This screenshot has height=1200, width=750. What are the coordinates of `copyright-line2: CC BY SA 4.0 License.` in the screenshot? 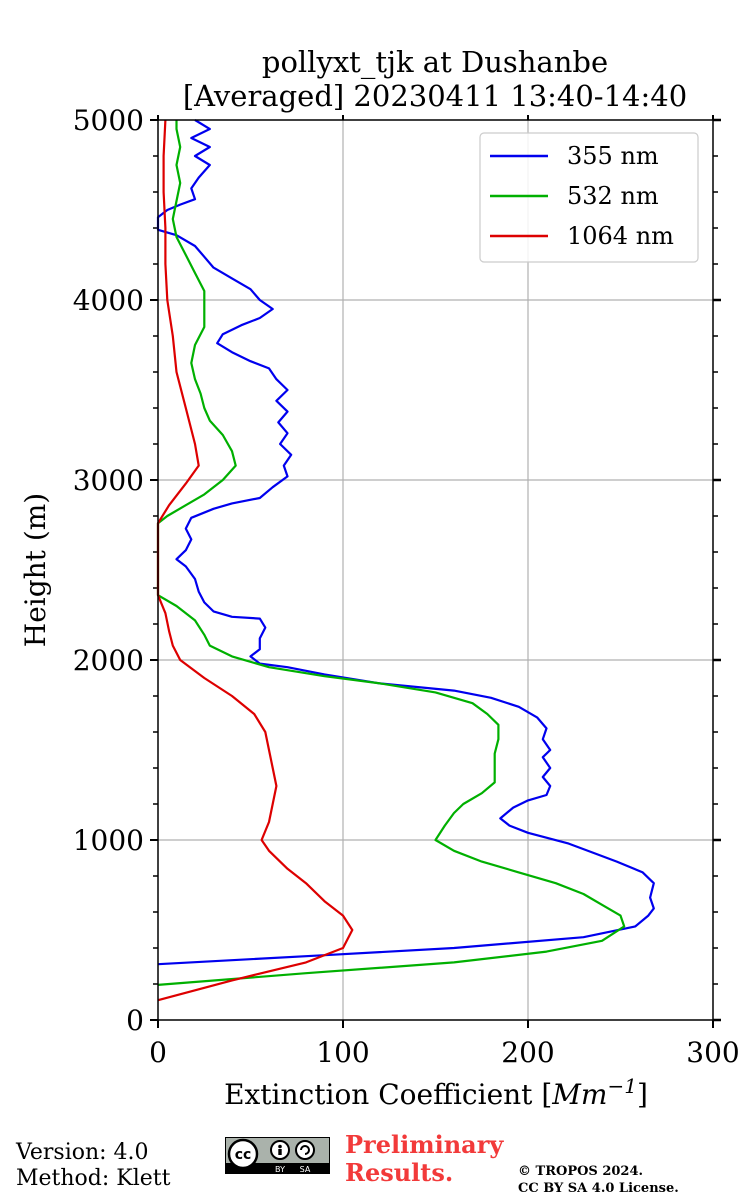 It's located at (598, 1188).